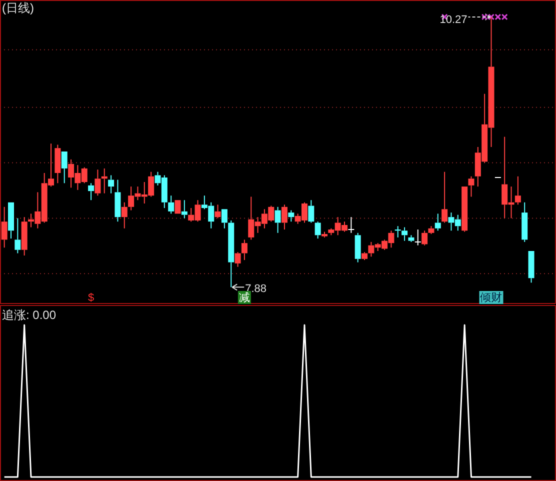 This screenshot has width=556, height=481. I want to click on annotation: 倾财, so click(491, 297).